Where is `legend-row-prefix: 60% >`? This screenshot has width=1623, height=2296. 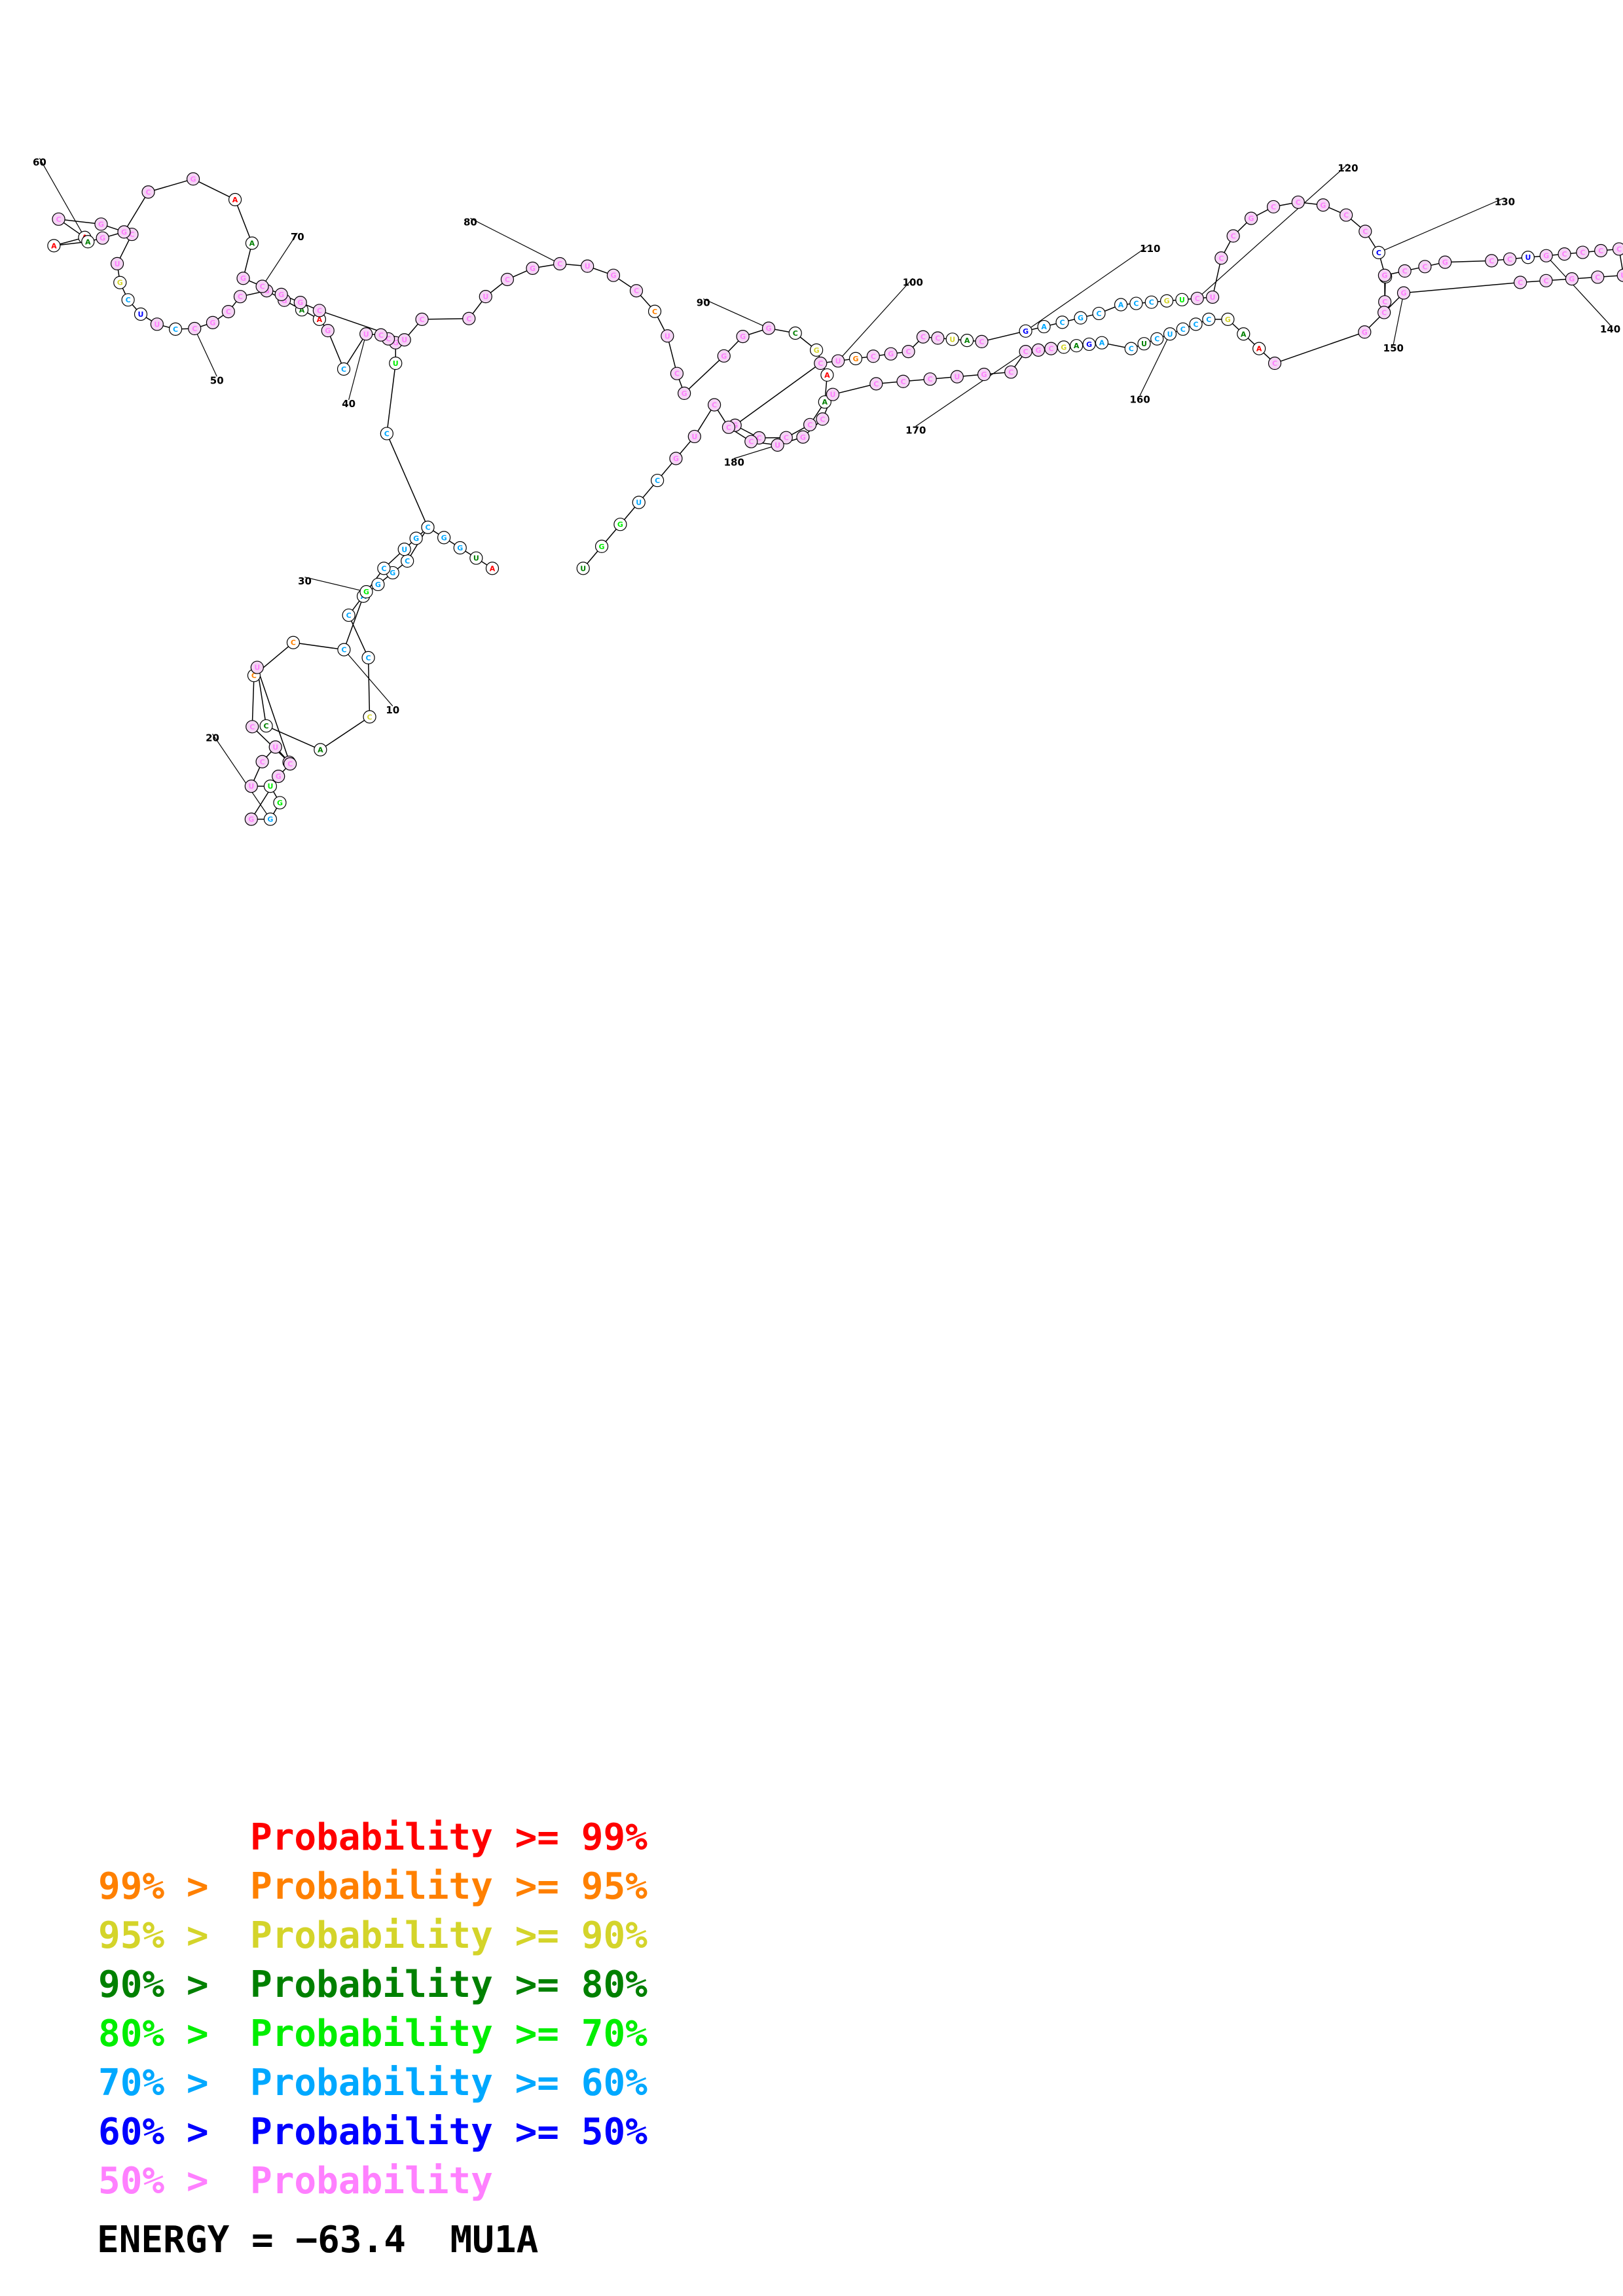
legend-row-prefix: 60% > is located at coordinates (164, 2132).